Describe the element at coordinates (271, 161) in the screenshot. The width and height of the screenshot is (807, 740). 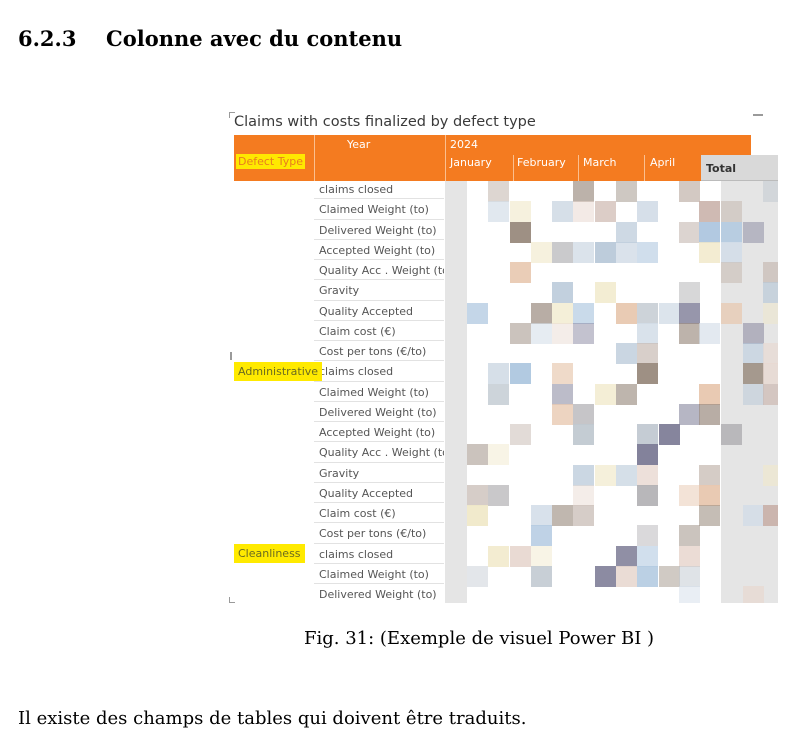
I see `defect-type-label: Defect Type` at that location.